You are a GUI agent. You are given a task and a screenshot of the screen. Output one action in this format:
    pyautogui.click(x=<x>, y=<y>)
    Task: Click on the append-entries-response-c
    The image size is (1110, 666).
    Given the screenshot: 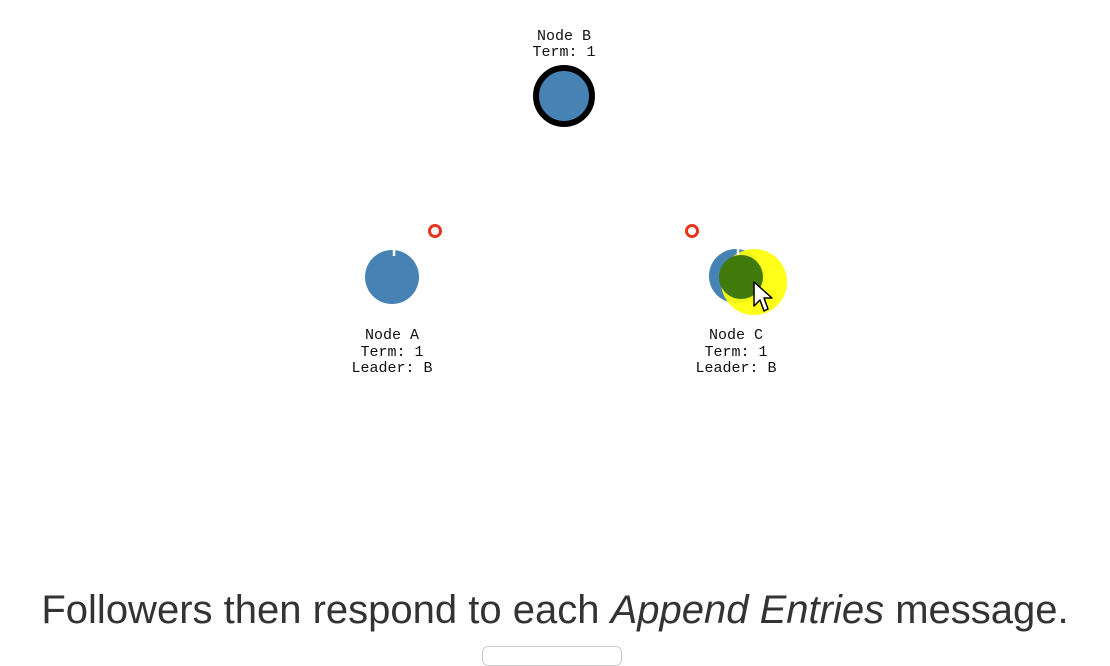 What is the action you would take?
    pyautogui.click(x=692, y=231)
    